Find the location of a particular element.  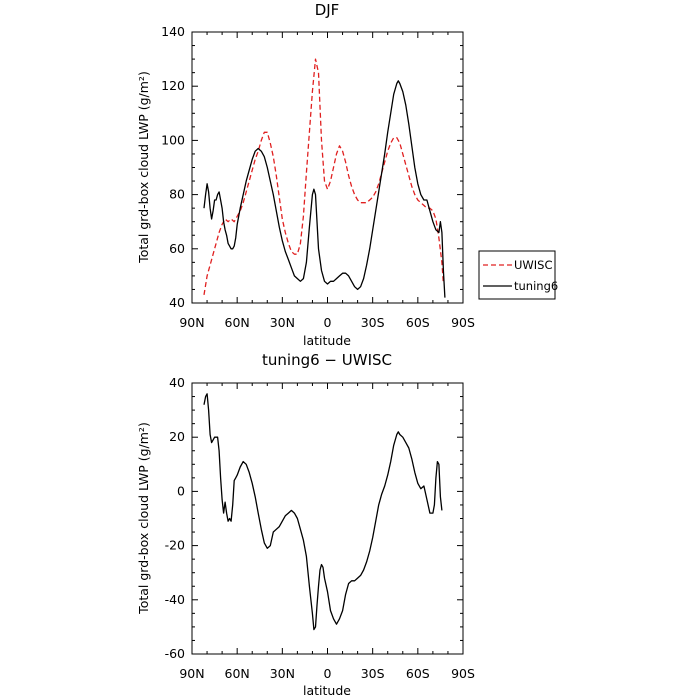

legend-box is located at coordinates (517, 275).